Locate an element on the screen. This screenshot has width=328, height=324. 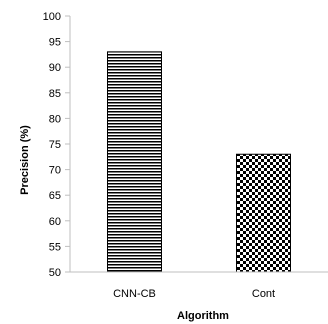
y-tick-label: 80 is located at coordinates (55, 119).